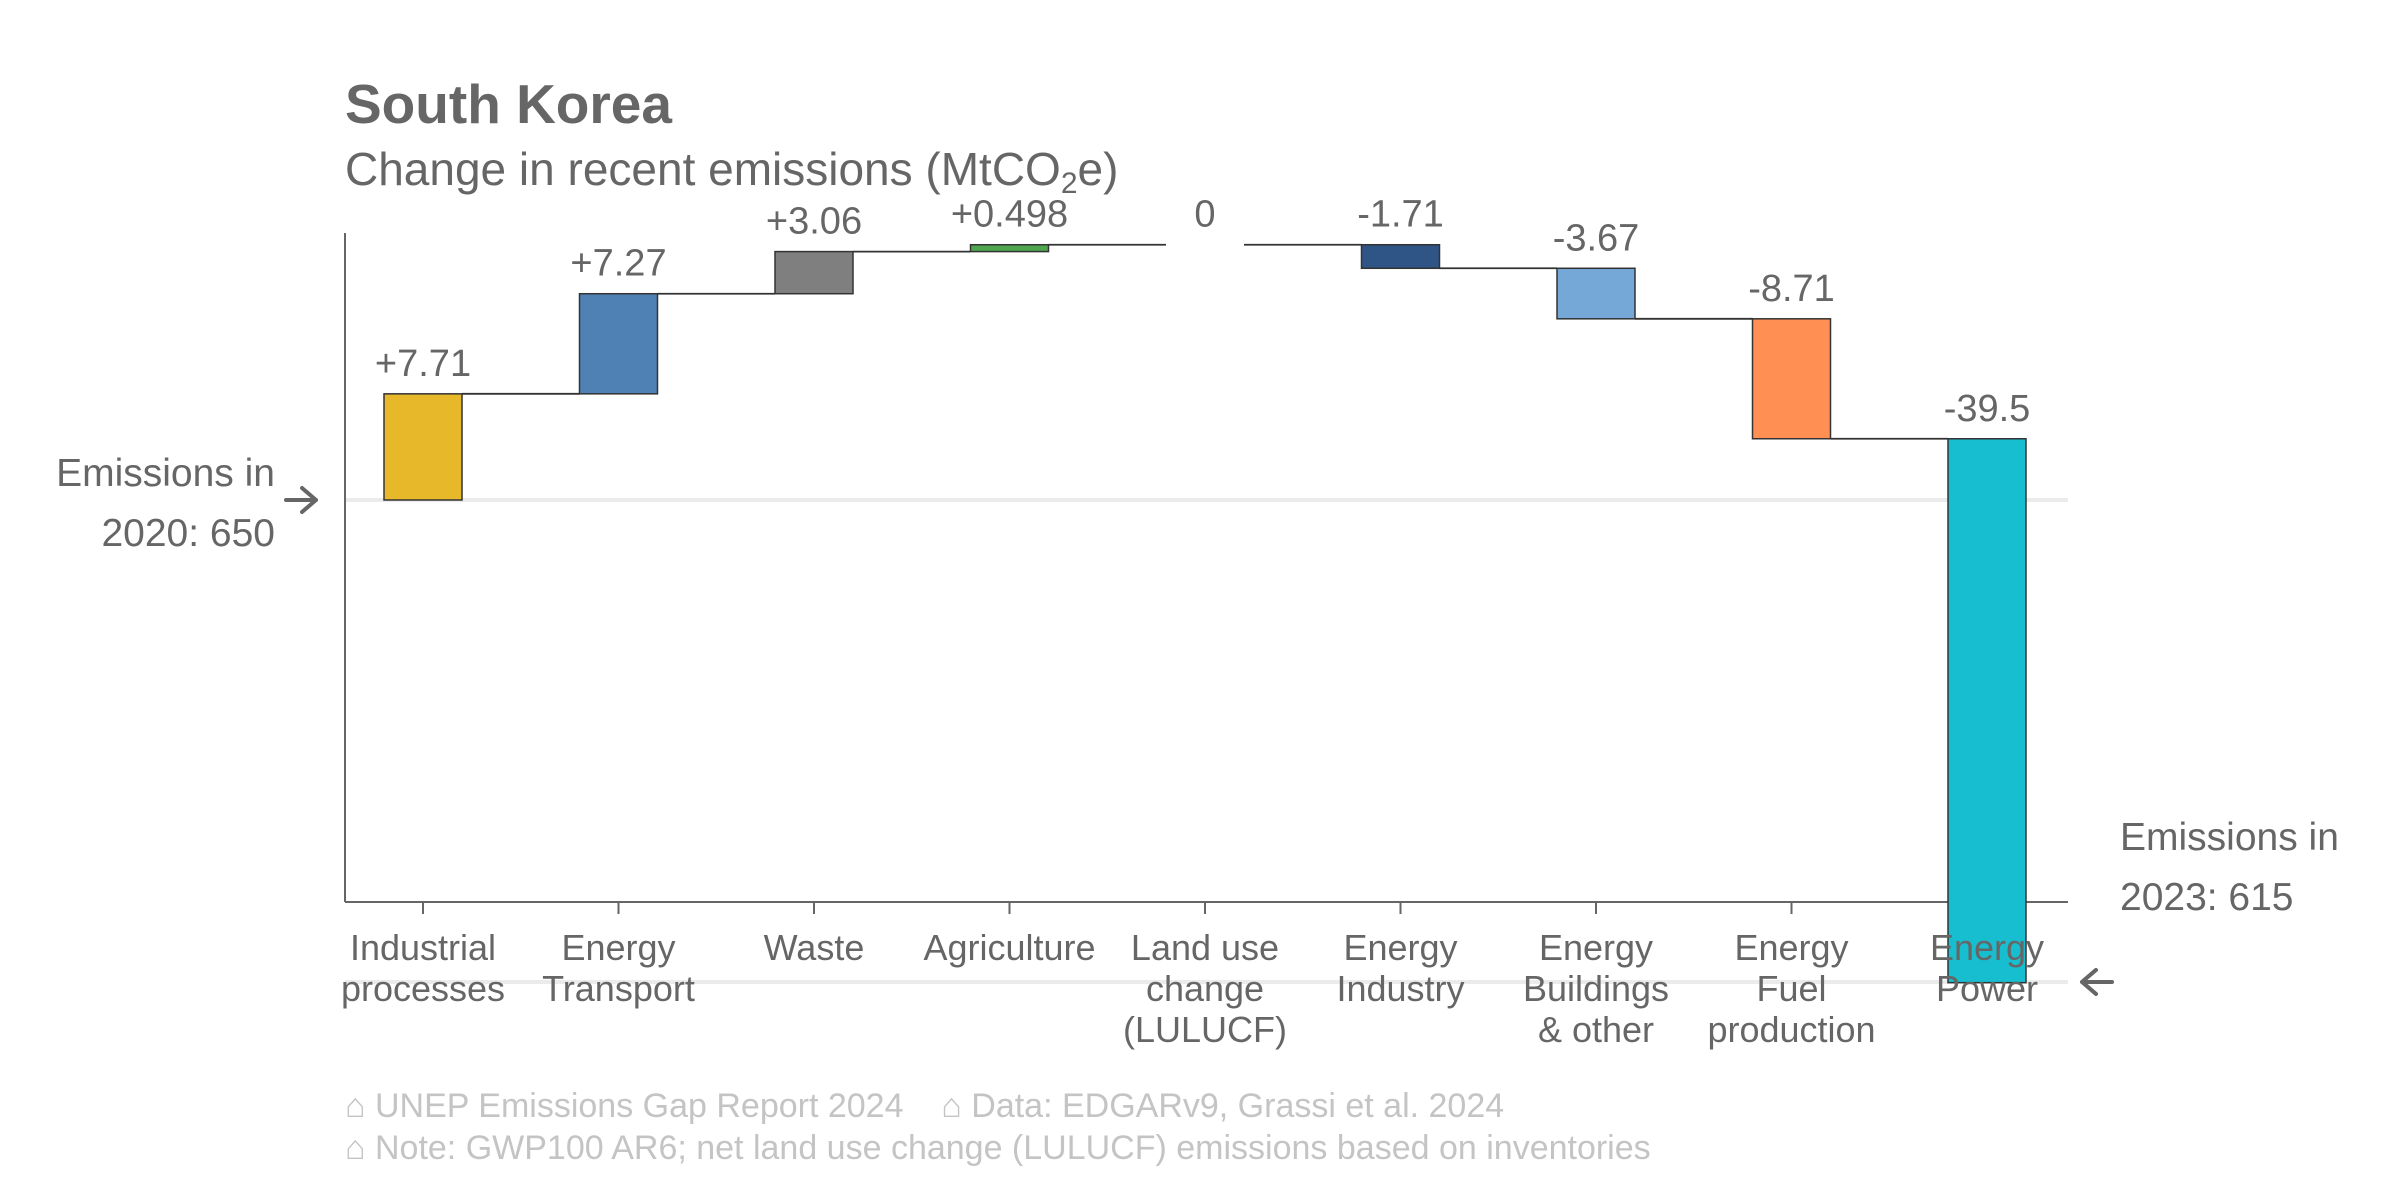  I want to click on end-arrow-icon, so click(2097, 981).